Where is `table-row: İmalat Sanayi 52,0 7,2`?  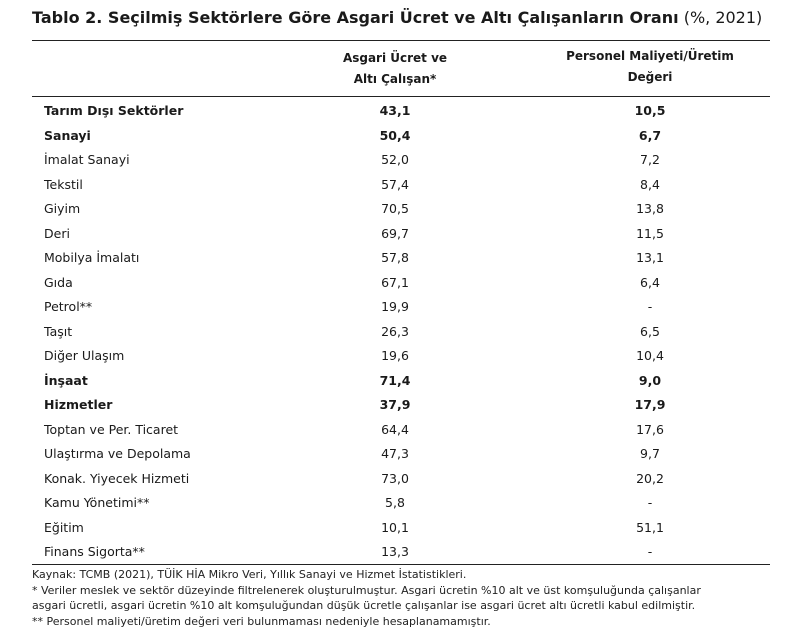
table-row: İmalat Sanayi 52,0 7,2 is located at coordinates (401, 160).